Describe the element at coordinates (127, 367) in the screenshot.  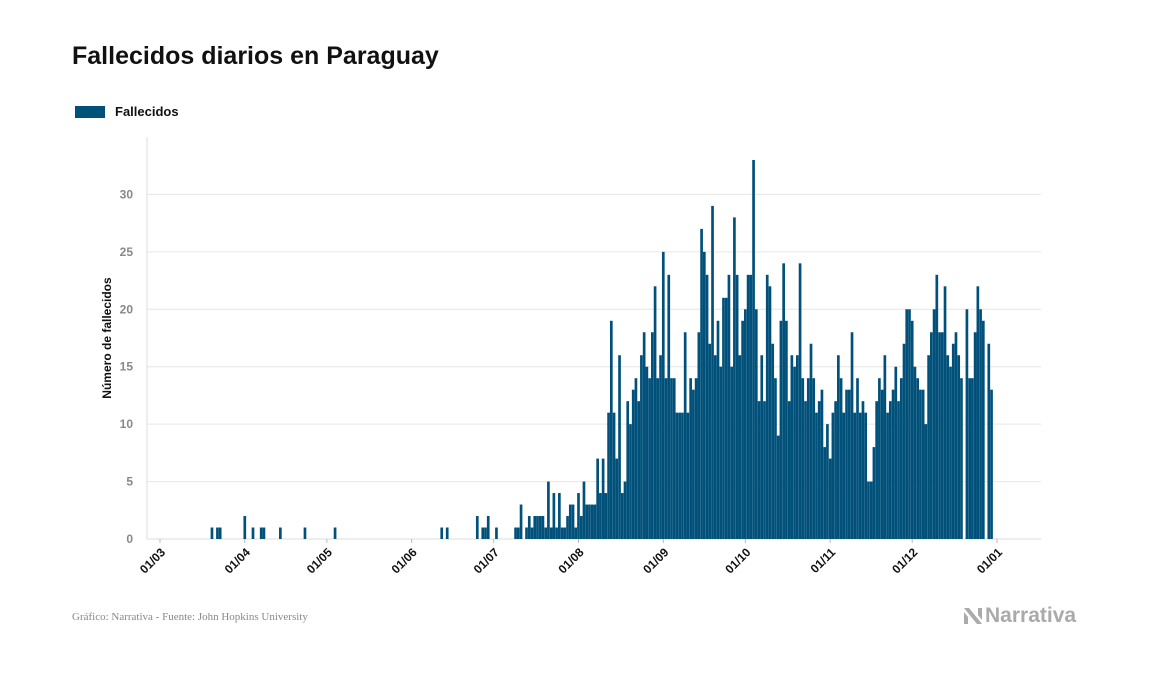
I see `y-tick-label: 15` at that location.